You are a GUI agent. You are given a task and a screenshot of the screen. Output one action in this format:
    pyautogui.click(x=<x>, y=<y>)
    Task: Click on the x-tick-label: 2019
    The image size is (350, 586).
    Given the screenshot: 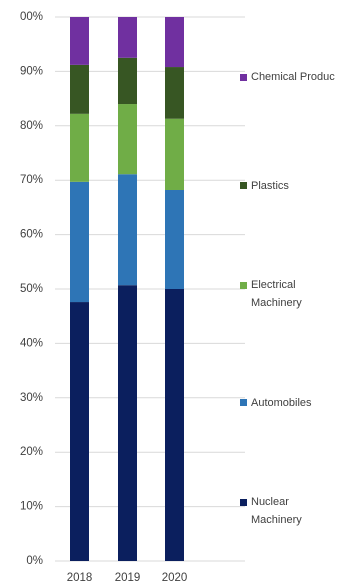 What is the action you would take?
    pyautogui.click(x=128, y=578)
    